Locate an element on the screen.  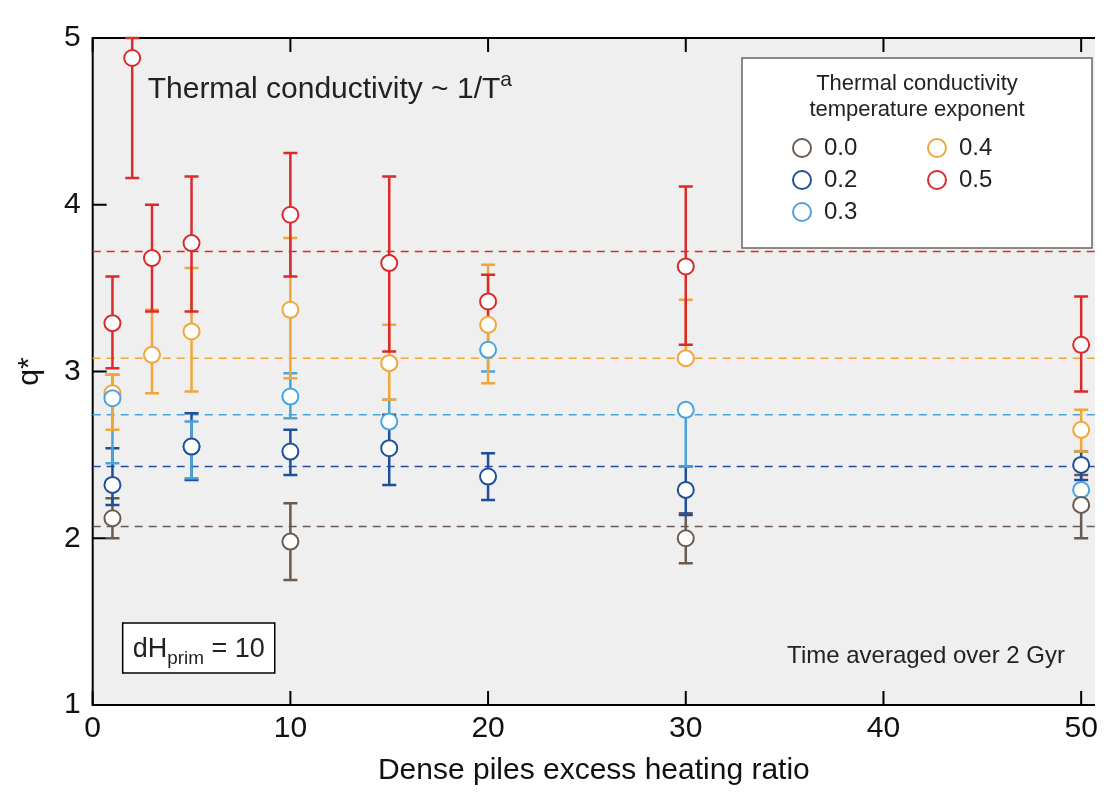
x-tick-label: 40 is located at coordinates (883, 727).